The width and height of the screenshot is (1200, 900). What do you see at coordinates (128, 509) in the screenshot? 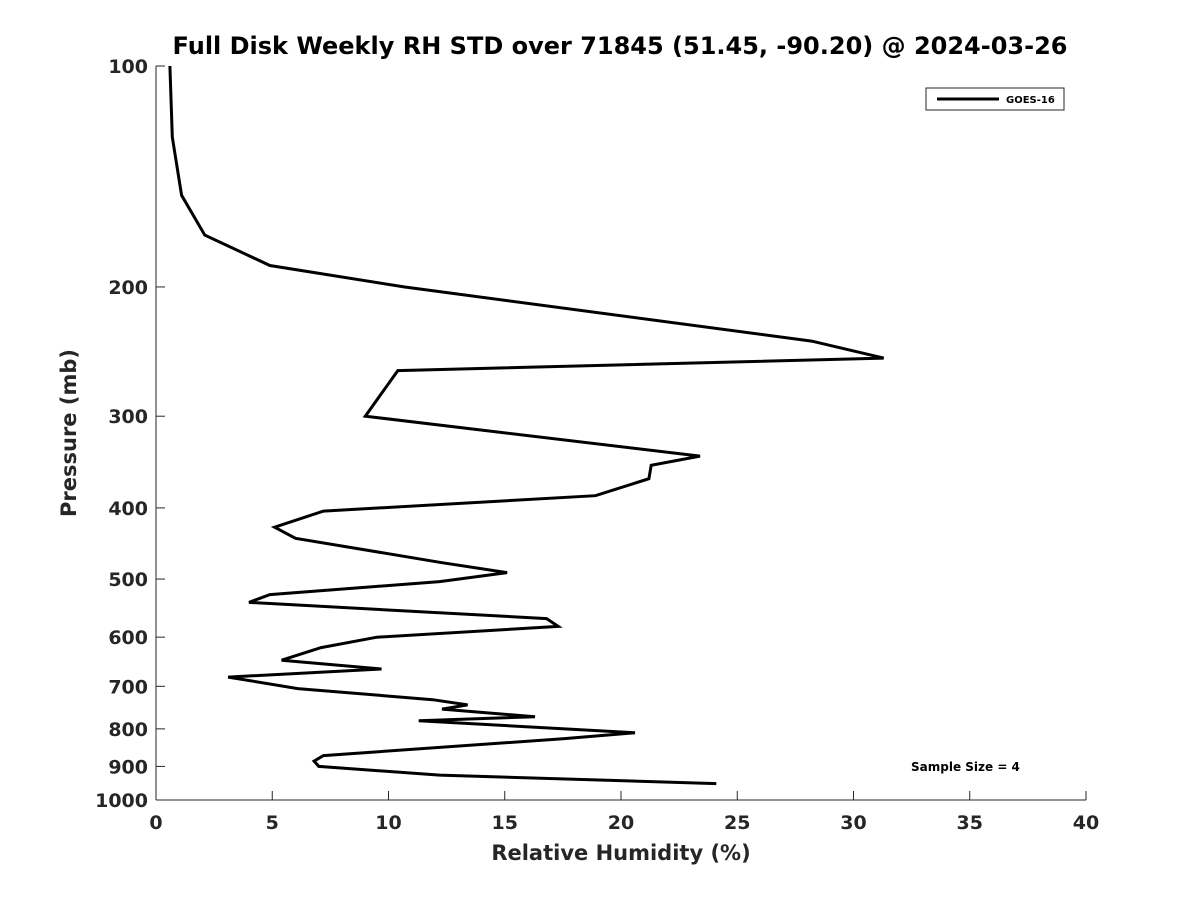
I see `y-tick-label: 400` at bounding box center [128, 509].